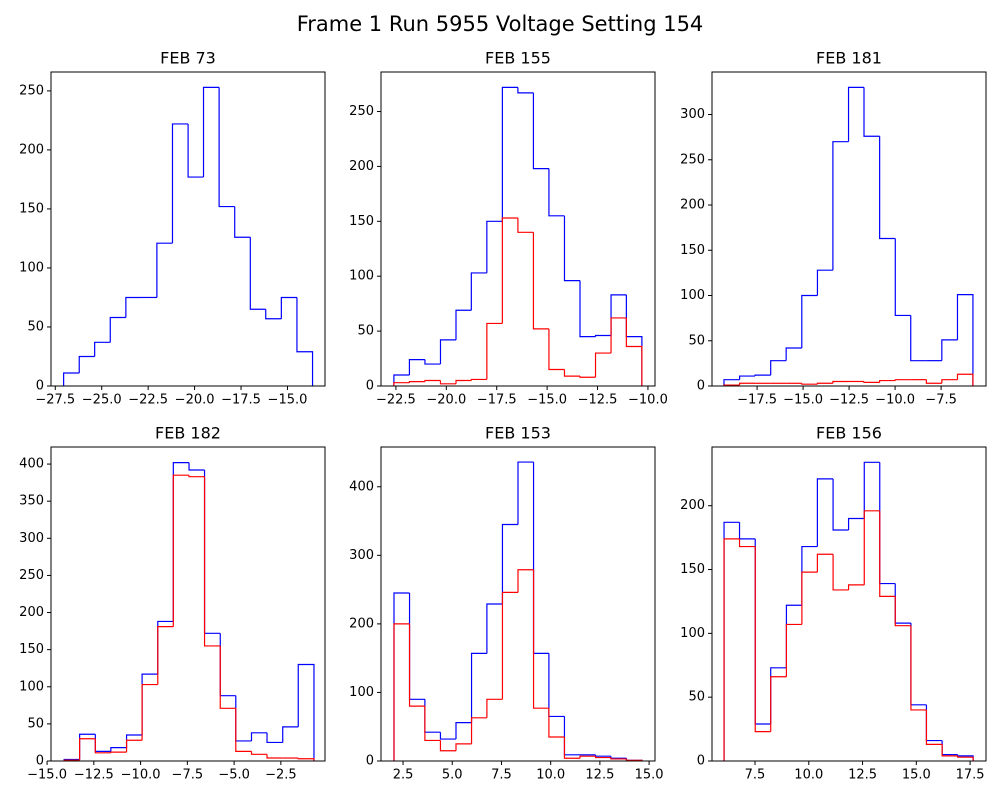 This screenshot has height=800, width=1000. What do you see at coordinates (403, 775) in the screenshot?
I see `x-tick-label: 2.5` at bounding box center [403, 775].